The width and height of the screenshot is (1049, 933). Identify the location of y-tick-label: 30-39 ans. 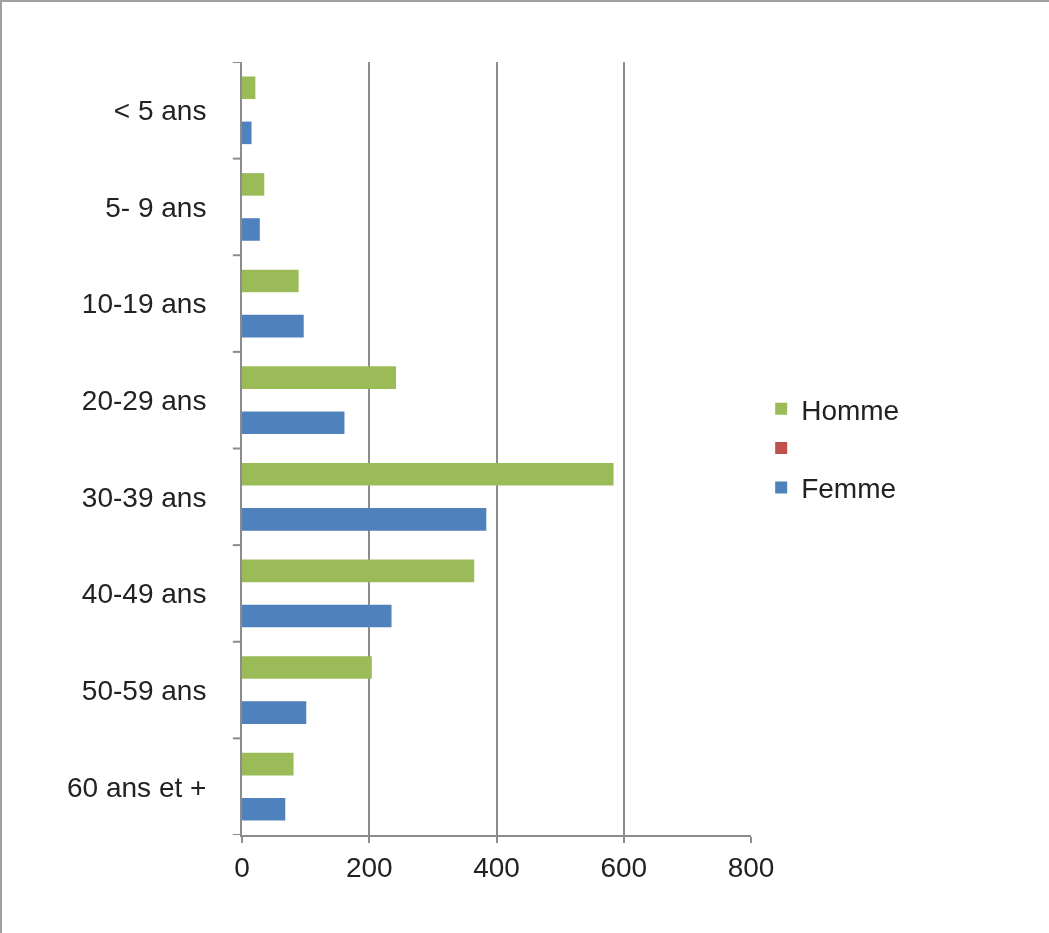
(144, 497).